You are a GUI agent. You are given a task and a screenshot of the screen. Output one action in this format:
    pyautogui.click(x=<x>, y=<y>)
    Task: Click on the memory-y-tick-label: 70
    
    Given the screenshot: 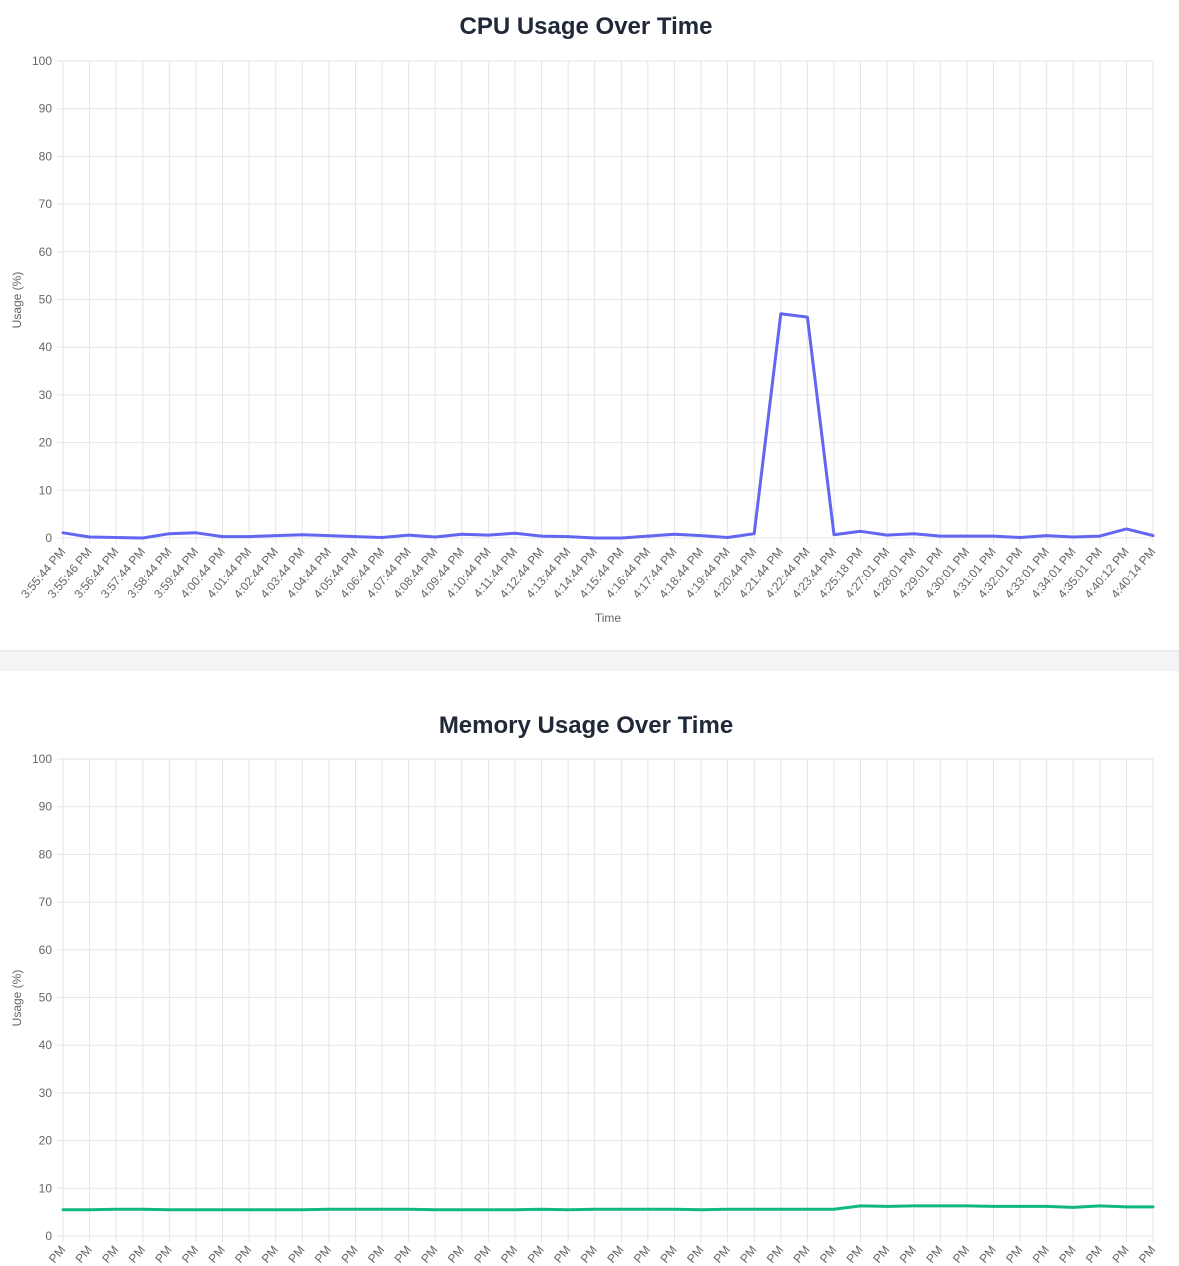 What is the action you would take?
    pyautogui.click(x=46, y=902)
    